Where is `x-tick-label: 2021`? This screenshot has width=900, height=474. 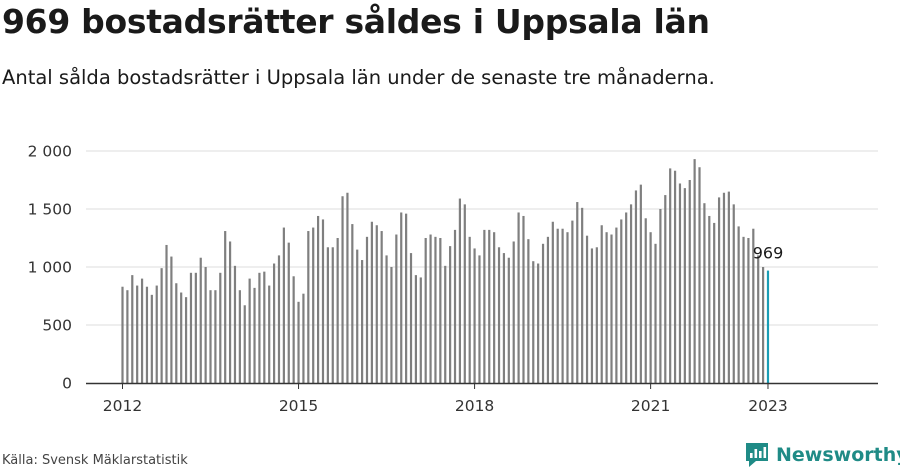
x-tick-label: 2021 is located at coordinates (650, 406).